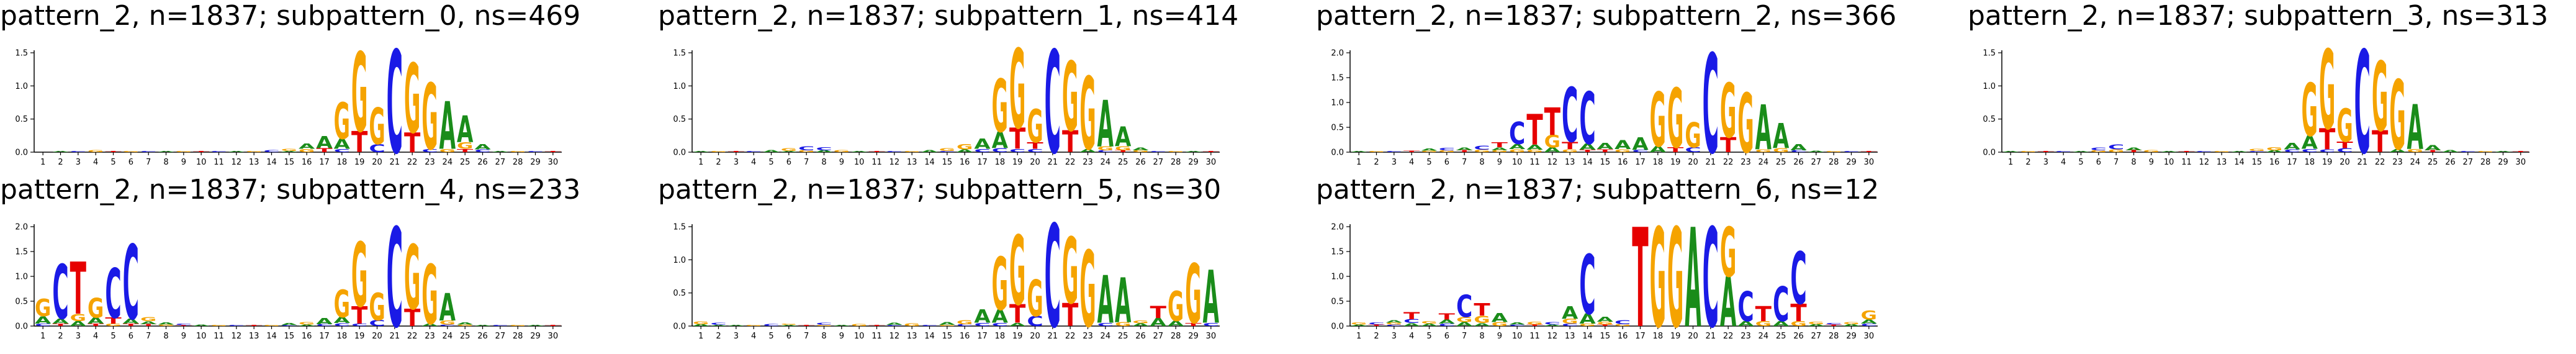  What do you see at coordinates (1053, 337) in the screenshot?
I see `x-tick-label: 21` at bounding box center [1053, 337].